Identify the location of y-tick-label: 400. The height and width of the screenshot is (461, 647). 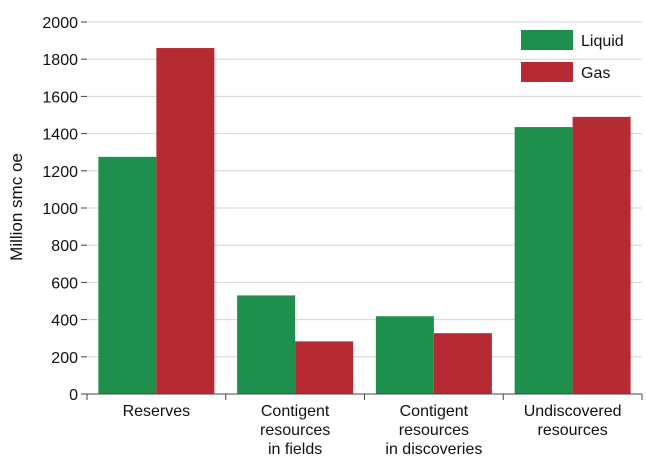
(64, 321).